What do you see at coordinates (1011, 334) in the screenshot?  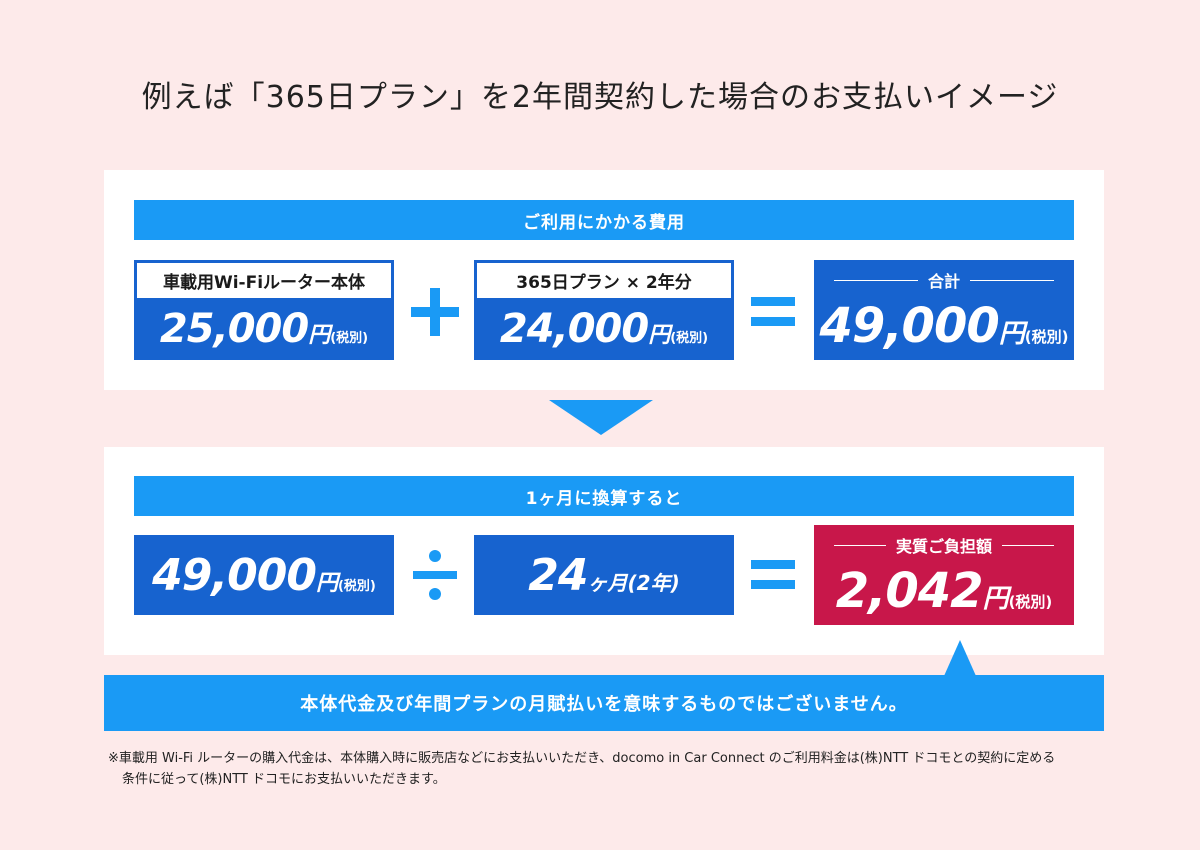 I see `total-cost-unit: 円` at bounding box center [1011, 334].